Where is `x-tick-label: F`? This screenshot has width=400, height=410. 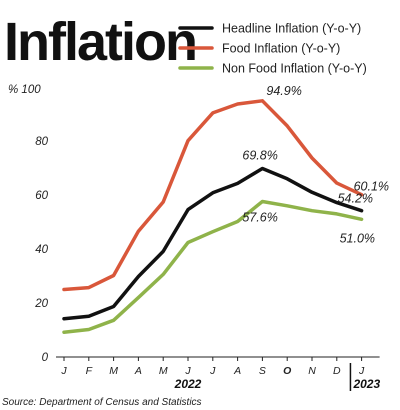 x-tick-label: F is located at coordinates (89, 371).